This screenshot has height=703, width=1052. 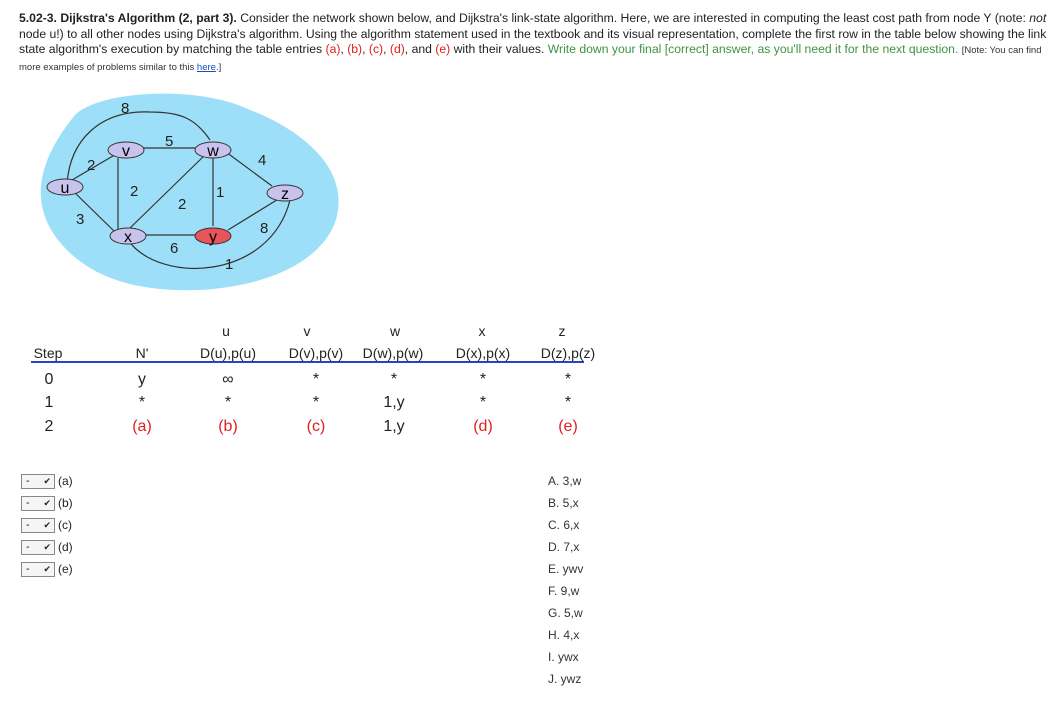 What do you see at coordinates (264, 228) in the screenshot?
I see `cost-y-z: 8` at bounding box center [264, 228].